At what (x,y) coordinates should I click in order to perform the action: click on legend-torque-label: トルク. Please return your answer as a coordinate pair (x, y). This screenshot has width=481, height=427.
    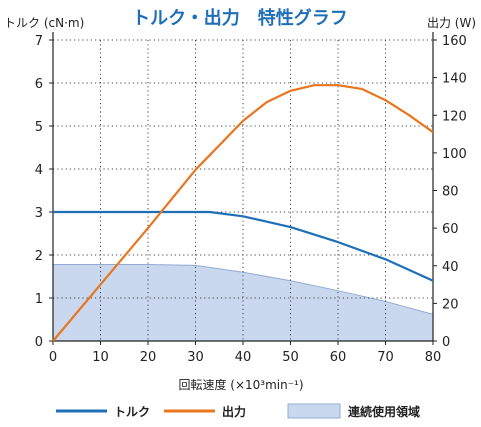
    Looking at the image, I should click on (132, 412).